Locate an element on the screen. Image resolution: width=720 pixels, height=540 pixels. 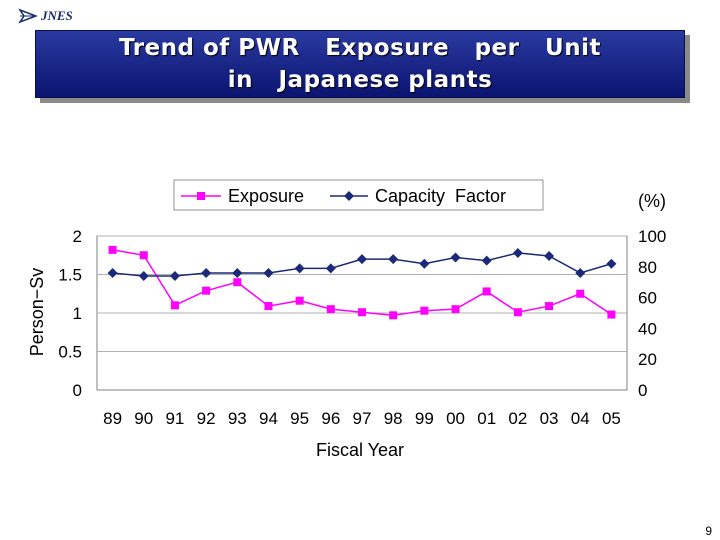
page-number: 9 is located at coordinates (708, 531).